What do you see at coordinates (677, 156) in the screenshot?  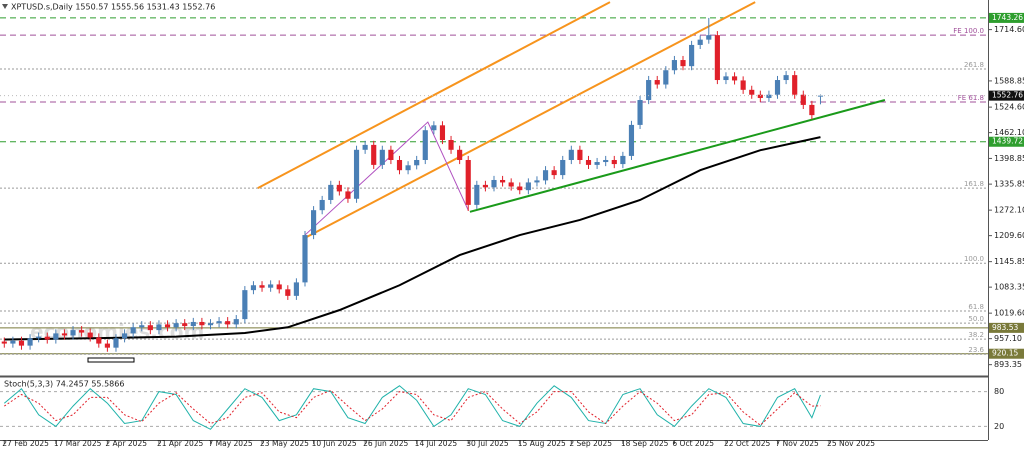 I see `trendline` at bounding box center [677, 156].